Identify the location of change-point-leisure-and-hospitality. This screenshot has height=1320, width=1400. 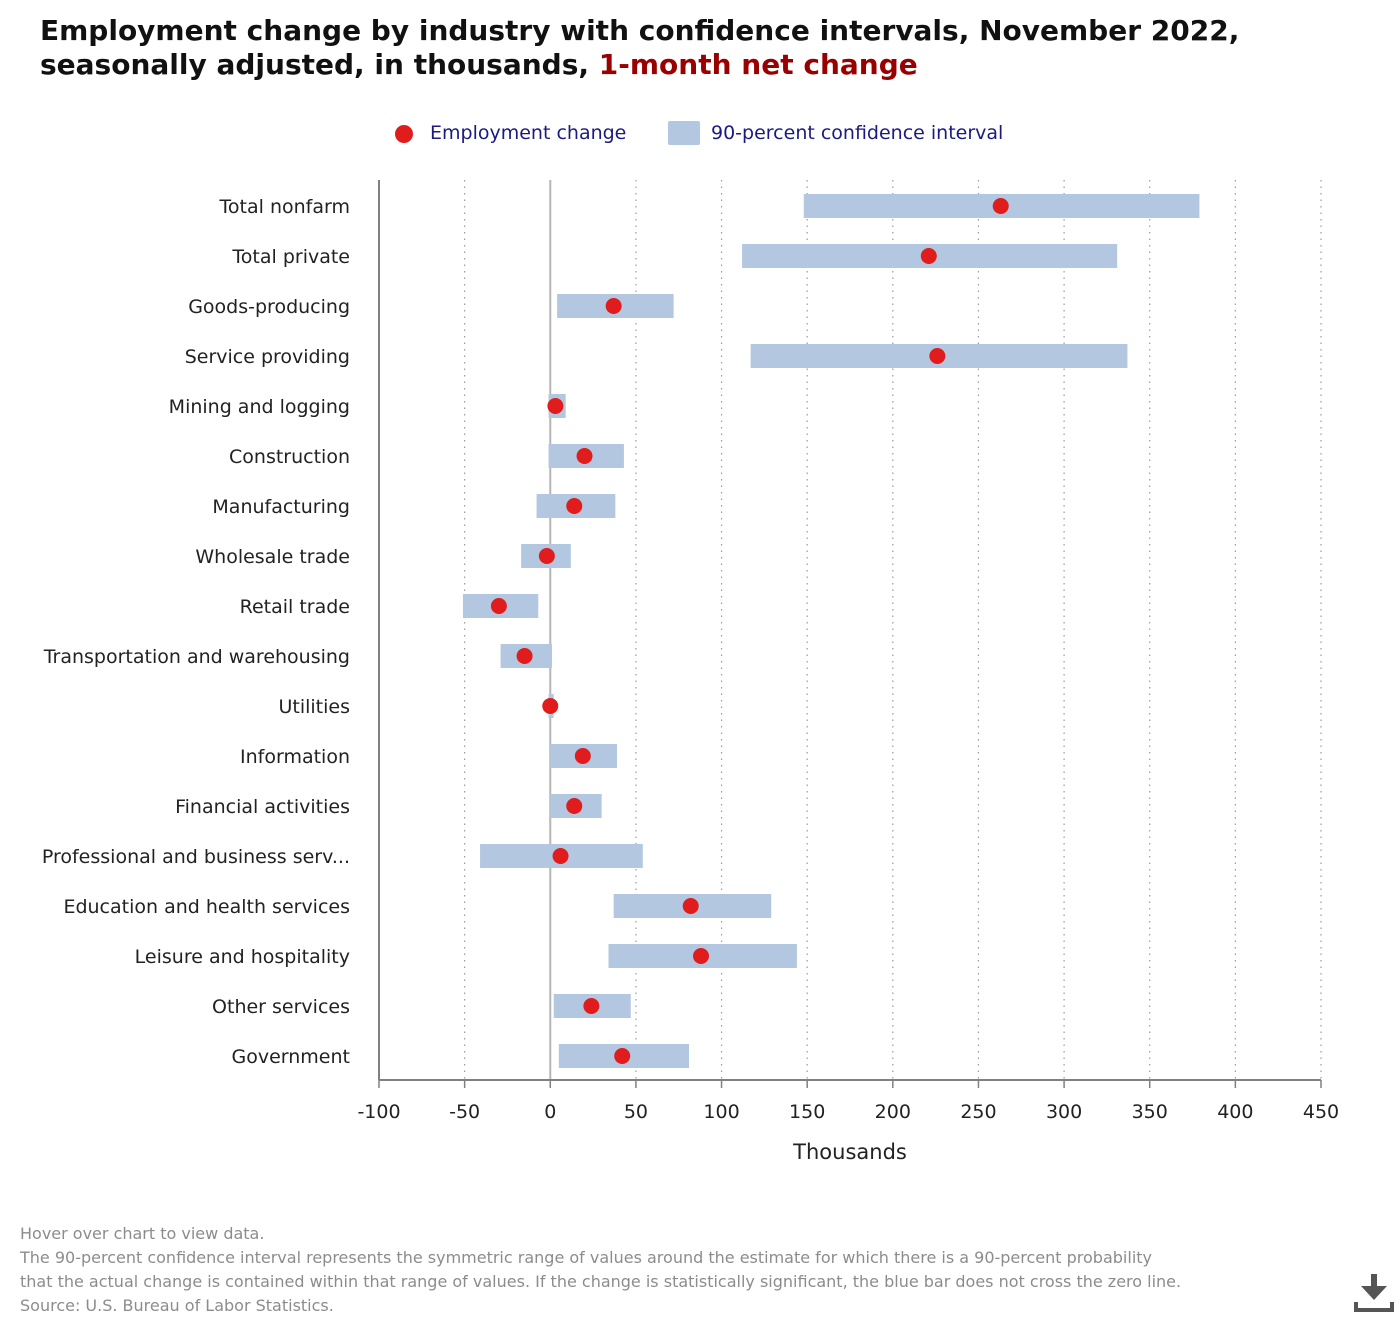
(700, 956).